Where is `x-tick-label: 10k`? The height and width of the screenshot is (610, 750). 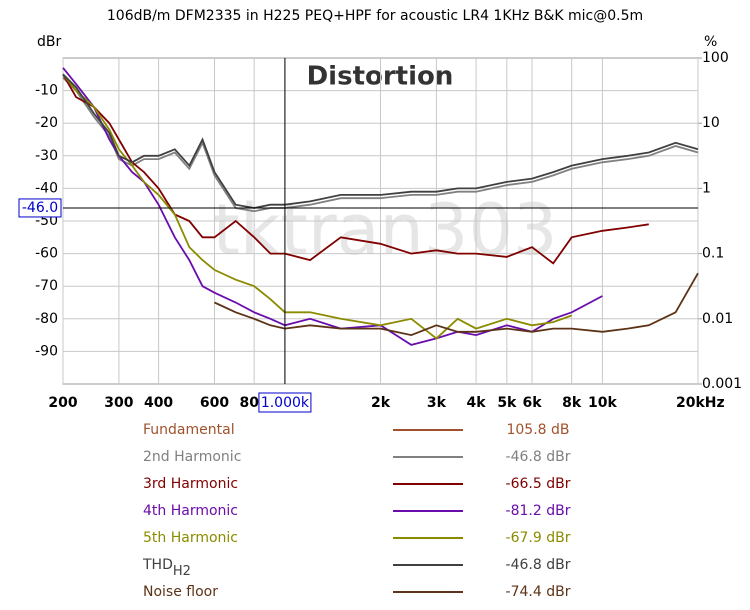 x-tick-label: 10k is located at coordinates (602, 403).